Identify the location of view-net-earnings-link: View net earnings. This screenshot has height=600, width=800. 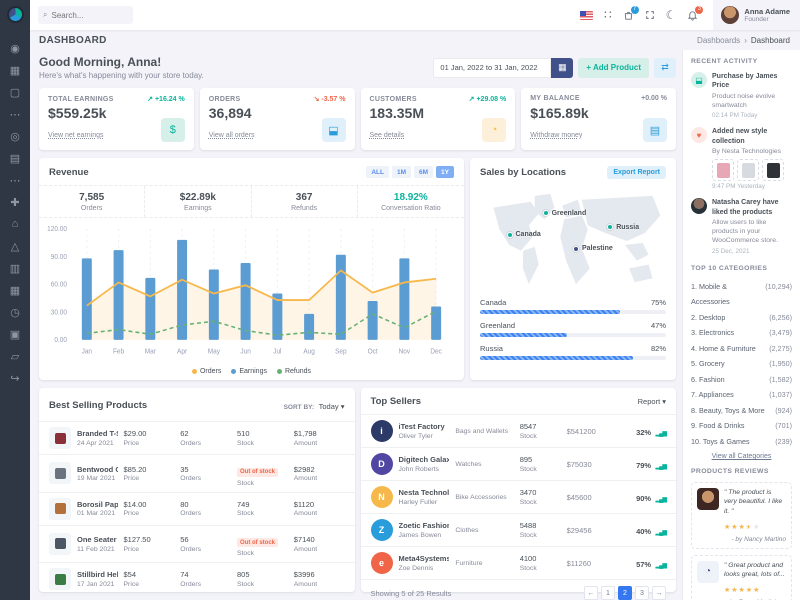
(76, 135).